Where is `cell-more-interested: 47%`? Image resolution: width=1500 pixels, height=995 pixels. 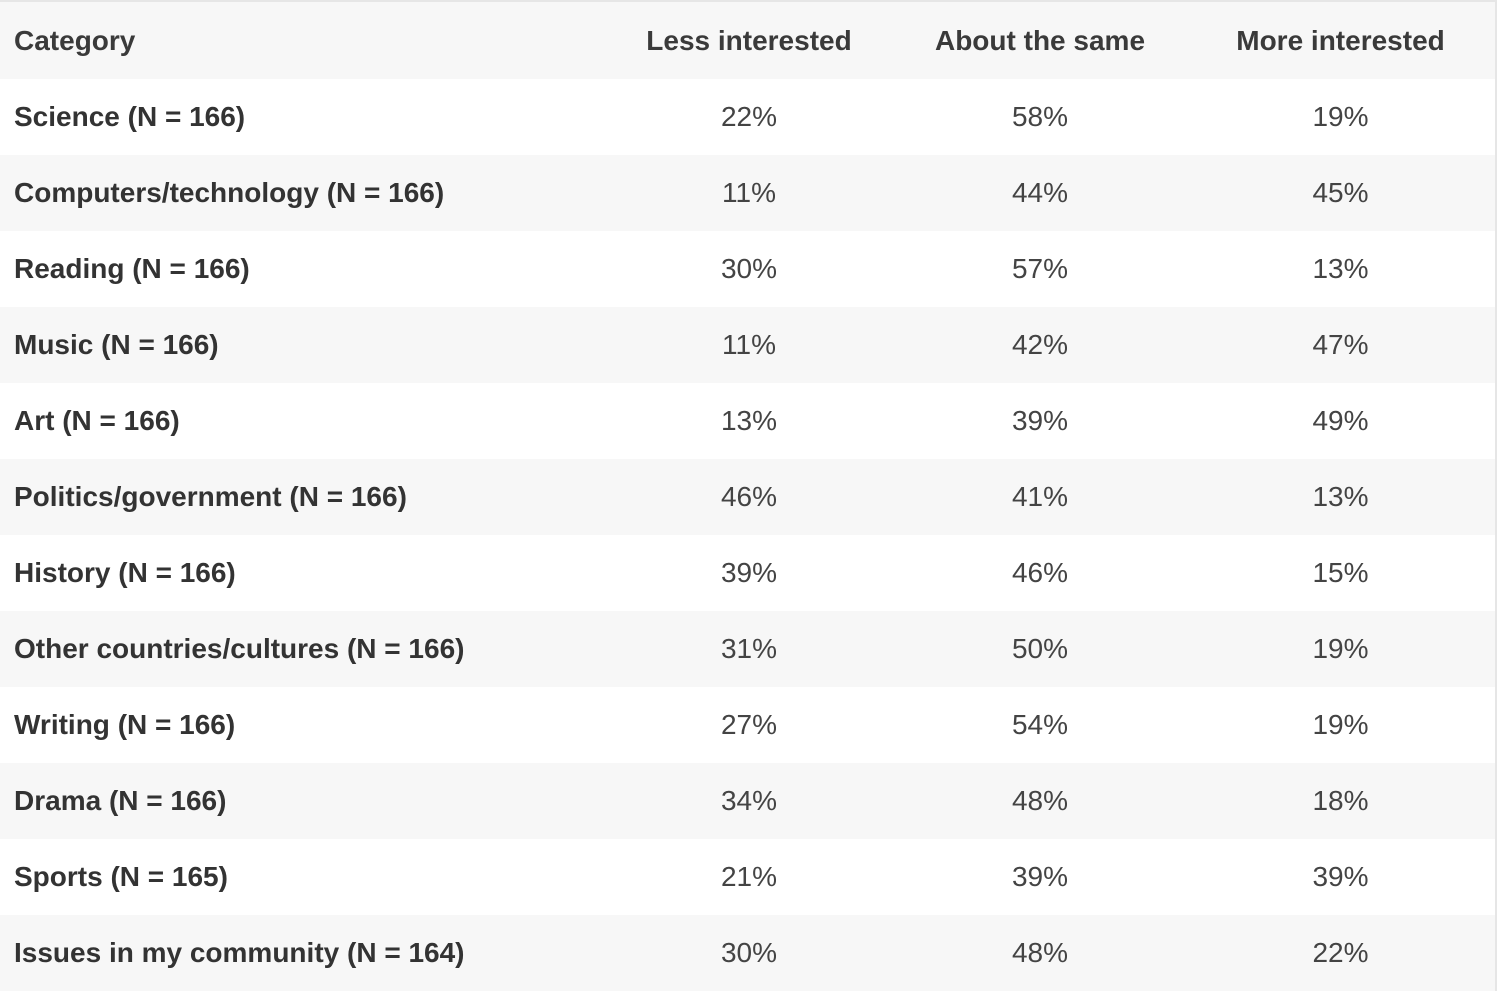
cell-more-interested: 47% is located at coordinates (1340, 344).